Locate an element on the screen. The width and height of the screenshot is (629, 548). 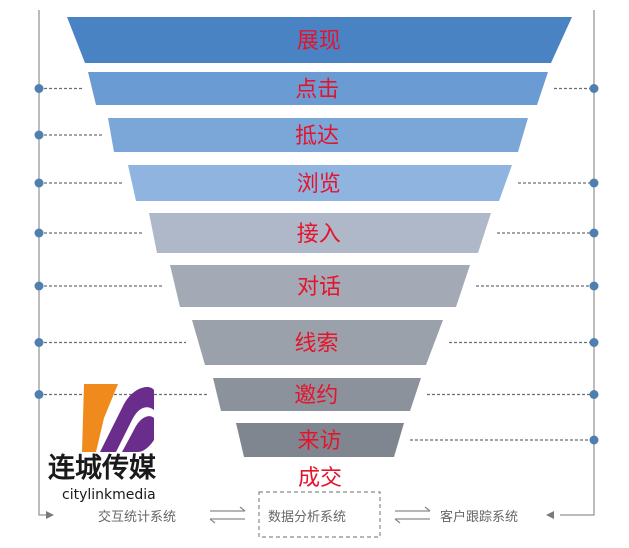
company-logo: 连城传媒 citylinkmedia is located at coordinates (102, 443).